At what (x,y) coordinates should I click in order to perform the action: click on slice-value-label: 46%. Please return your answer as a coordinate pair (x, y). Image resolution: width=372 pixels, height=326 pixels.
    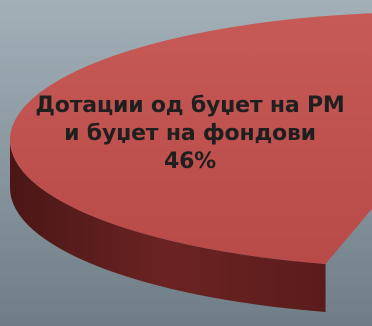
    Looking at the image, I should click on (190, 161).